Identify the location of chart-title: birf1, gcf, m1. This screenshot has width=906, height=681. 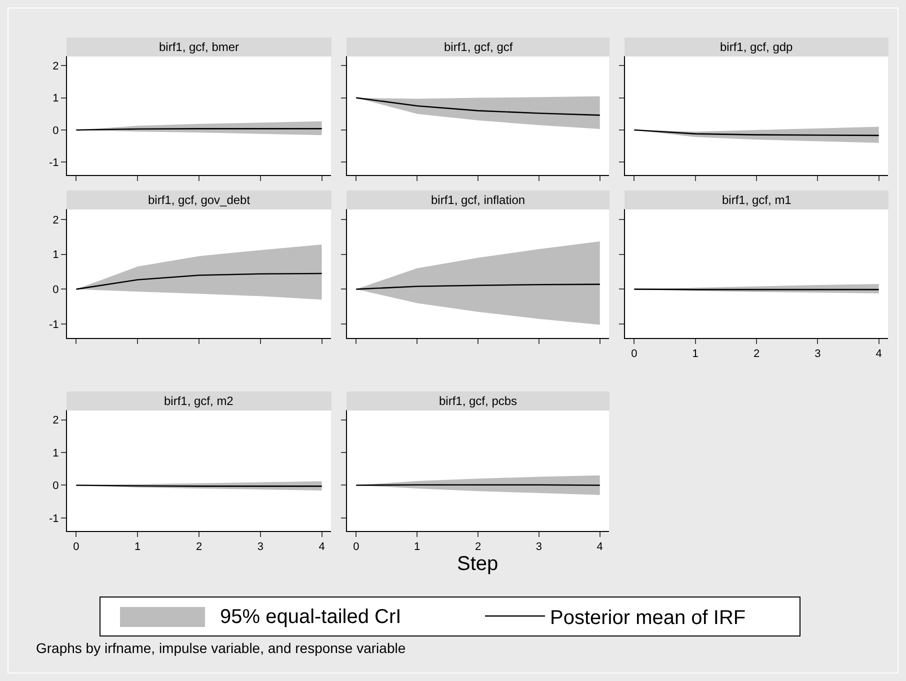
(757, 200).